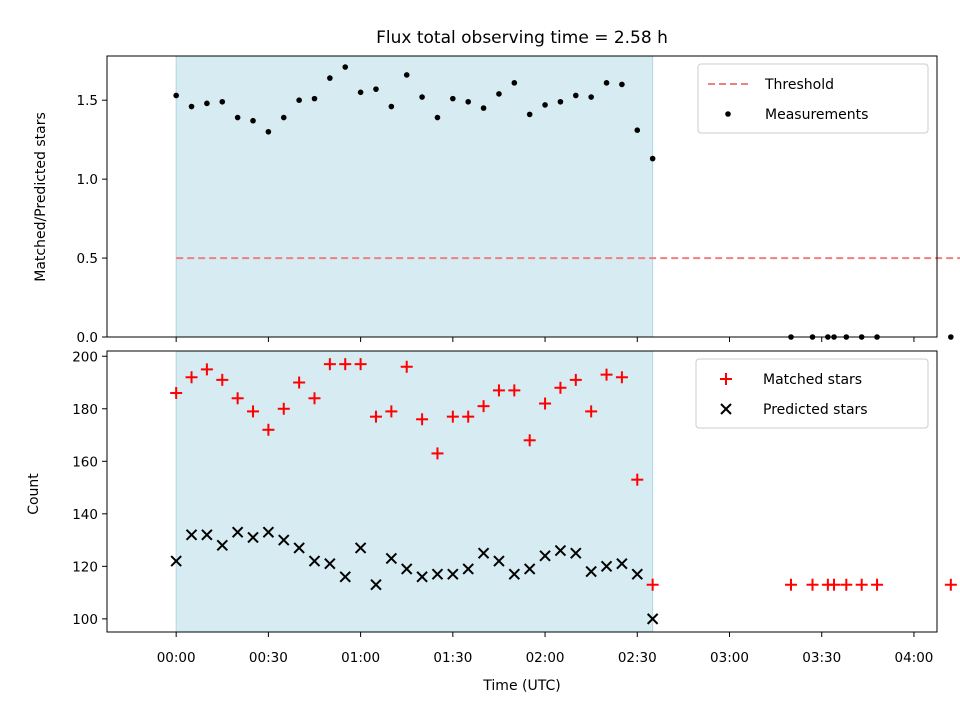  What do you see at coordinates (360, 658) in the screenshot?
I see `bottom-x-tick-label: 01:00` at bounding box center [360, 658].